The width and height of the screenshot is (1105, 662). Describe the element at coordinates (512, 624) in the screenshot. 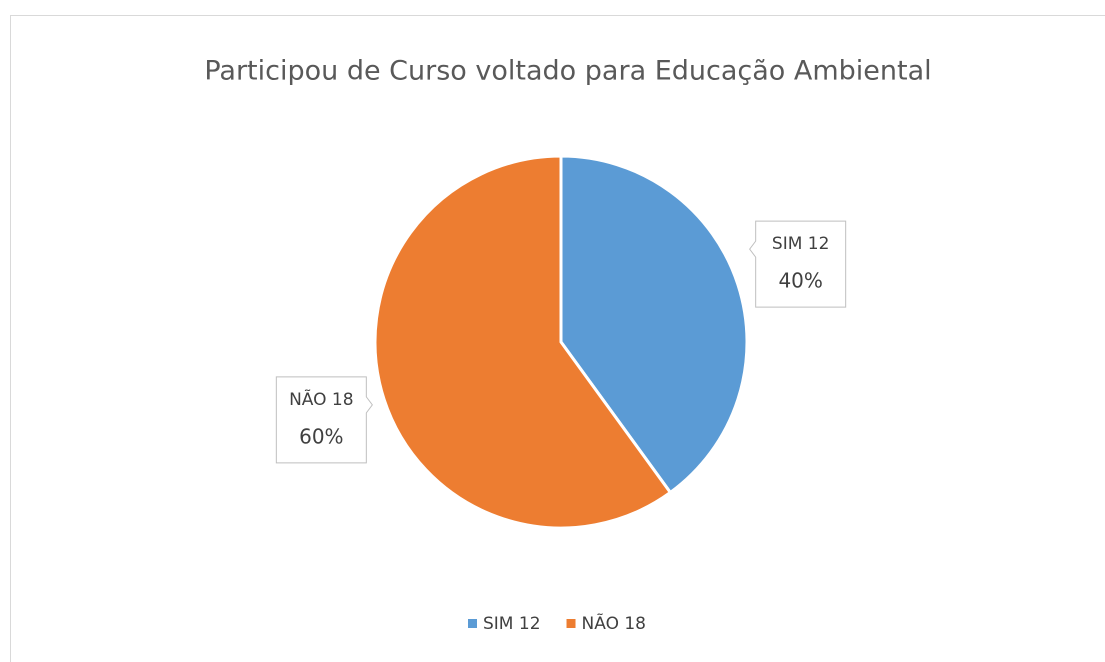

I see `legend-label: SIM 12` at that location.